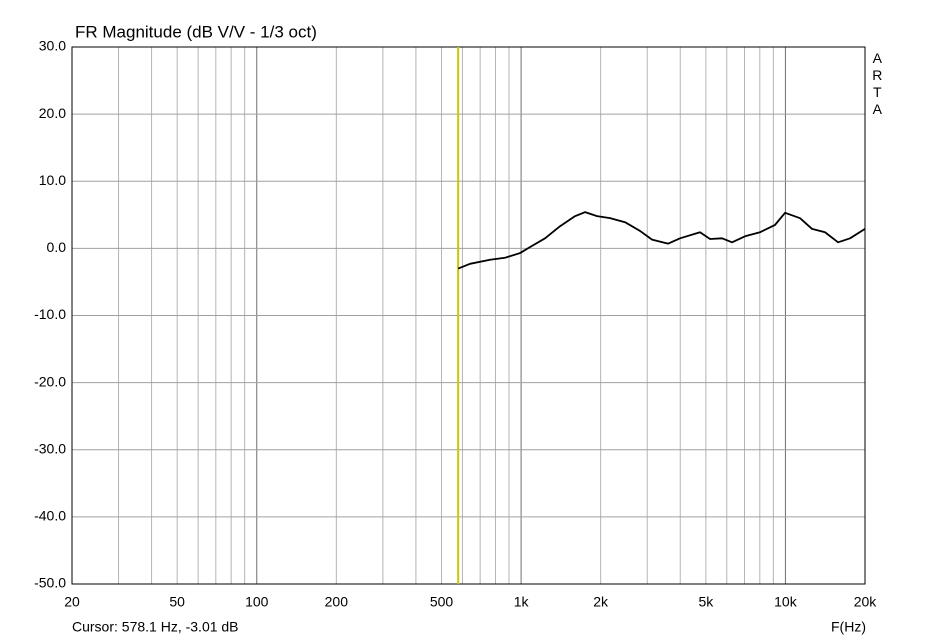 The width and height of the screenshot is (937, 641). Describe the element at coordinates (337, 602) in the screenshot. I see `x-tick-label: 200` at that location.